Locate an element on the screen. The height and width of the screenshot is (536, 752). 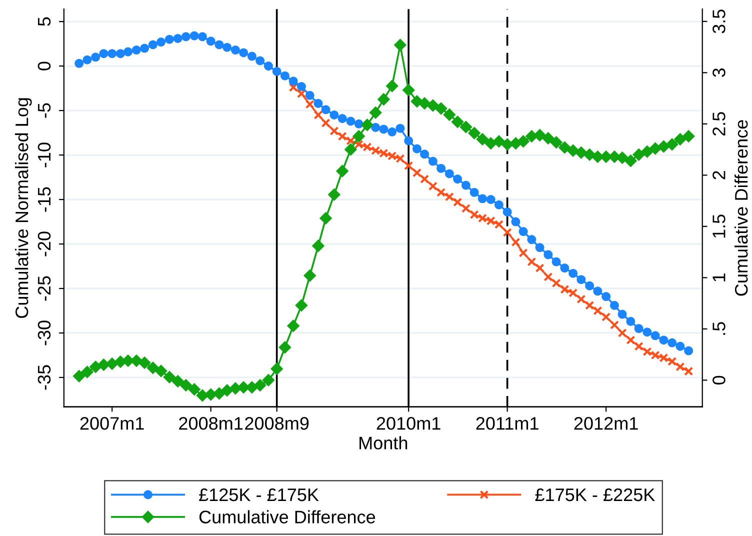
y2-tick-label: .5 is located at coordinates (719, 328).